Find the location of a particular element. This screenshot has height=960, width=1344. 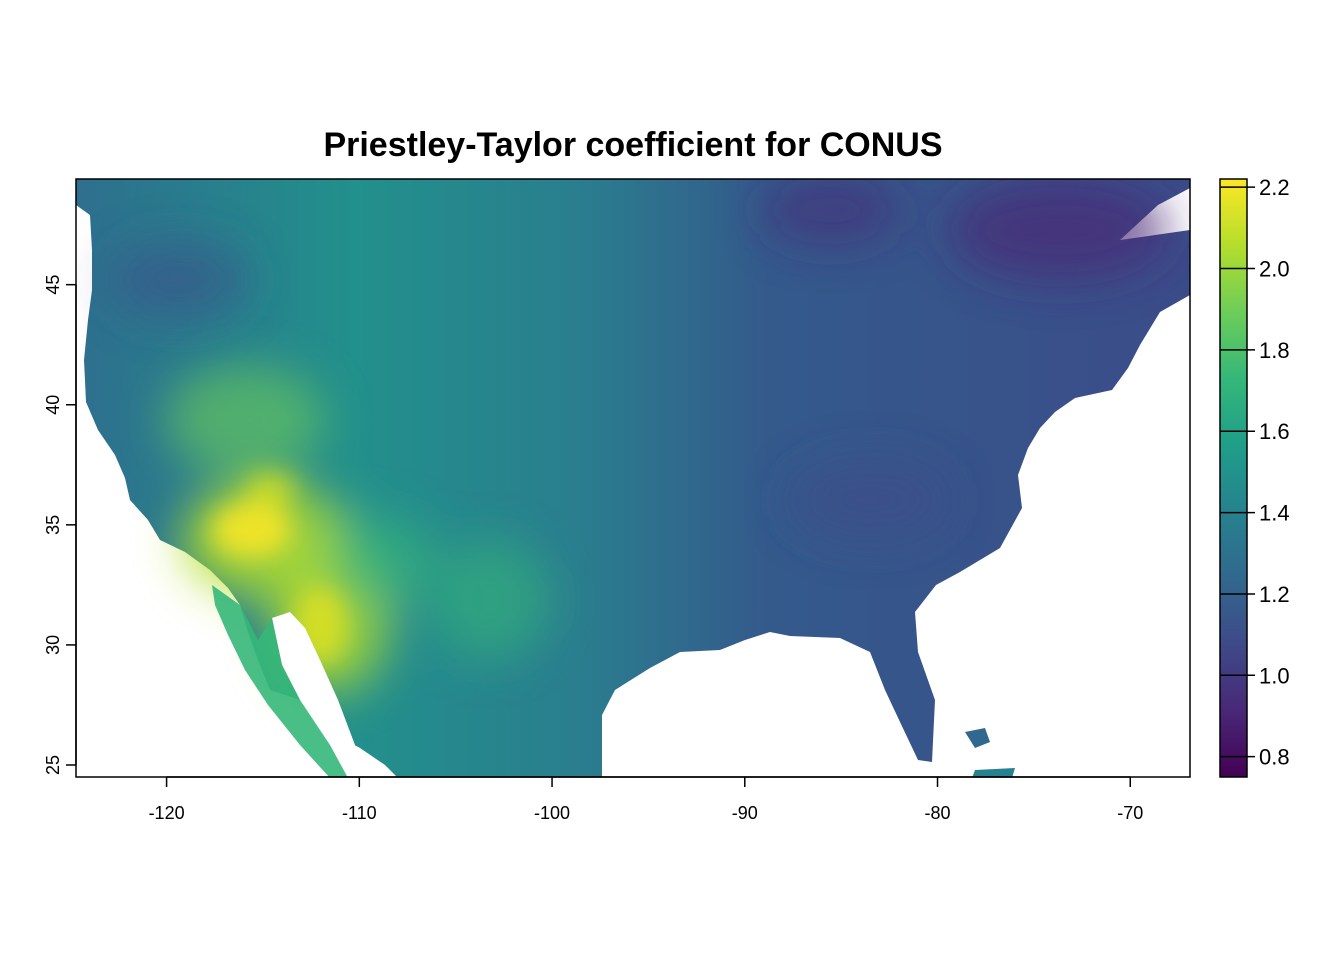

colorbar-tick-label: 2.0 is located at coordinates (1274, 268).